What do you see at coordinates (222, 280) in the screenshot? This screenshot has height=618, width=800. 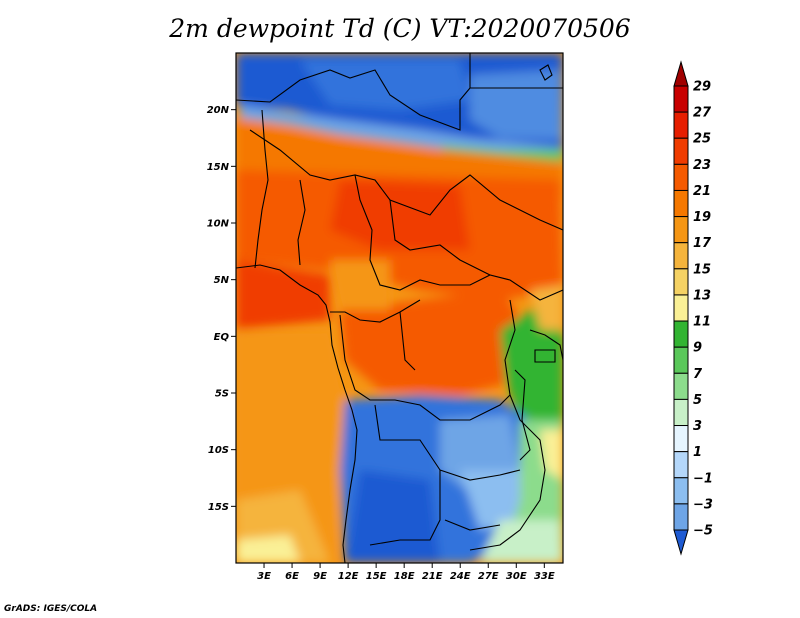 I see `lat-tick-label: 5N` at bounding box center [222, 280].